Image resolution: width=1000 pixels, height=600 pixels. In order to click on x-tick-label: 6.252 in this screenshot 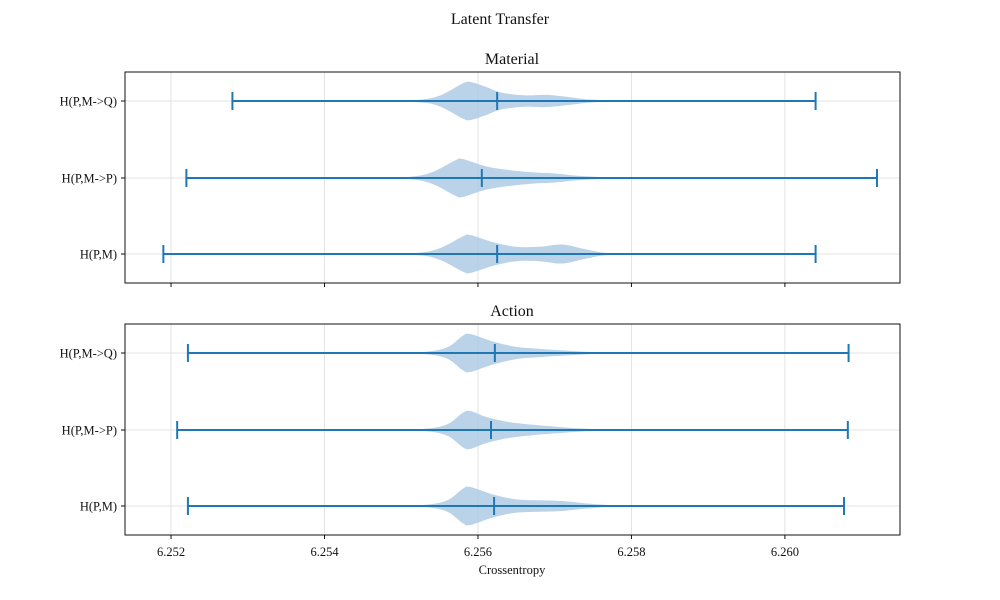, I will do `click(171, 552)`.